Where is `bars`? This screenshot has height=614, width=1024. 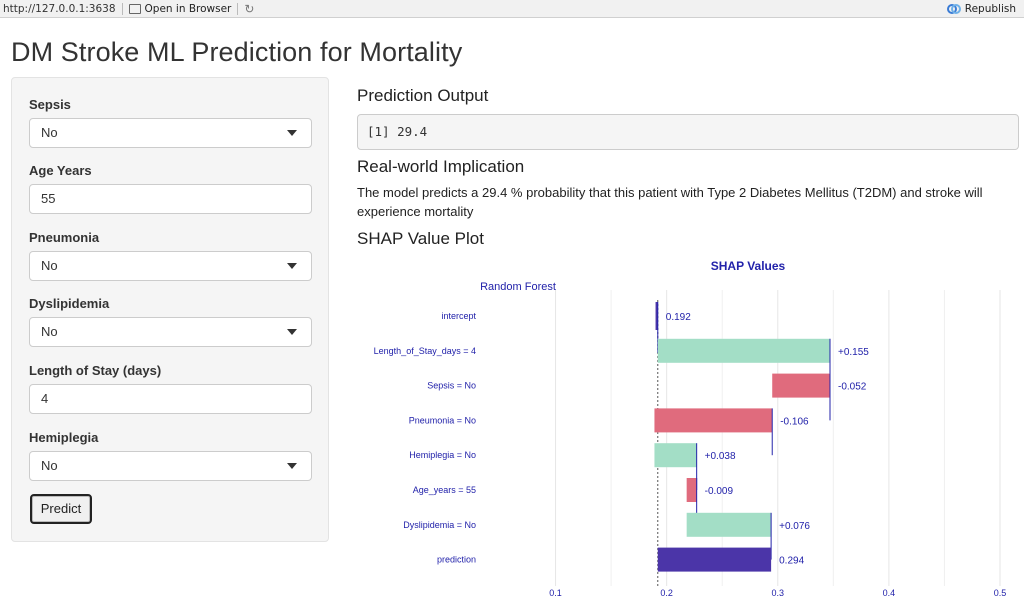
bars is located at coordinates (742, 437).